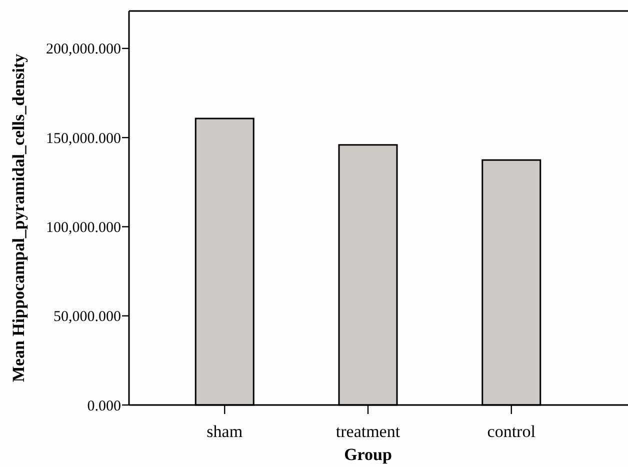 This screenshot has height=467, width=628. What do you see at coordinates (83, 50) in the screenshot?
I see `y-tick-label: 200,000.000` at bounding box center [83, 50].